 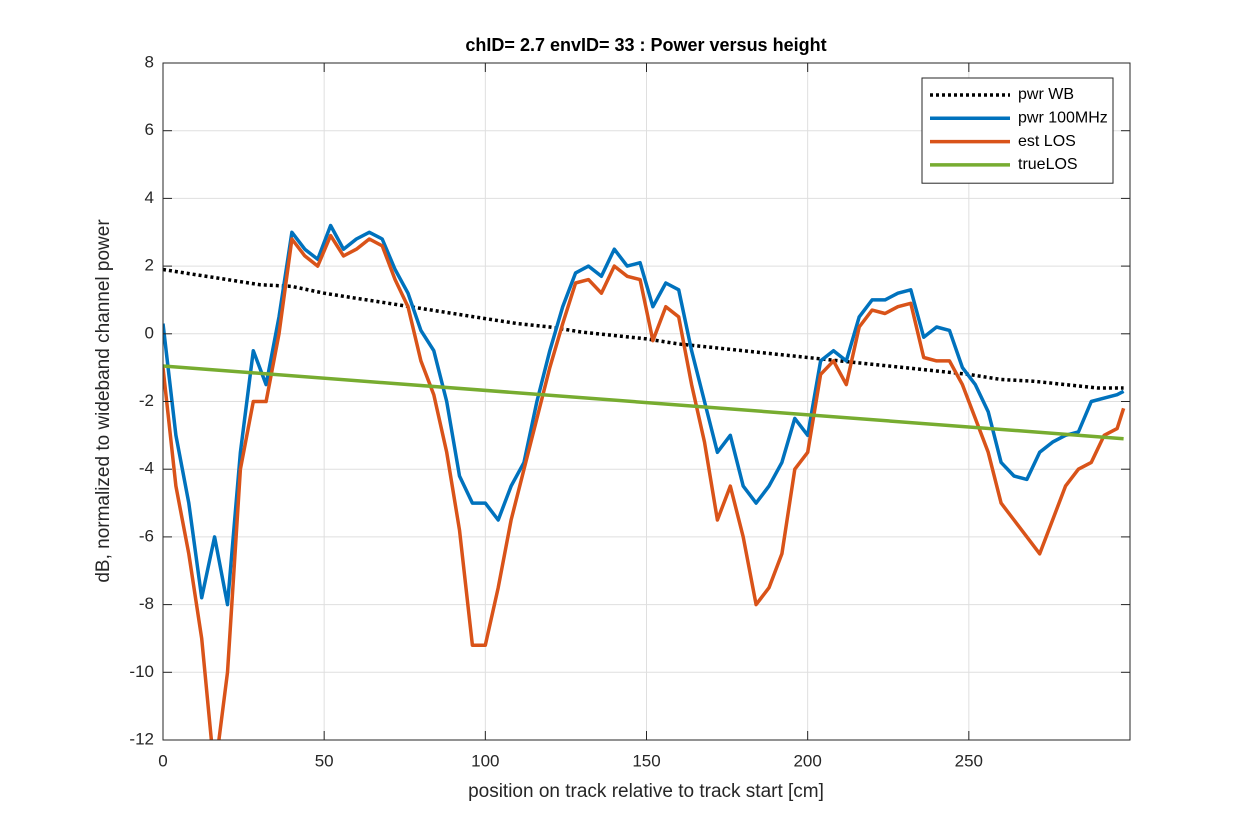 What do you see at coordinates (162, 760) in the screenshot?
I see `x-tick-label: 0` at bounding box center [162, 760].